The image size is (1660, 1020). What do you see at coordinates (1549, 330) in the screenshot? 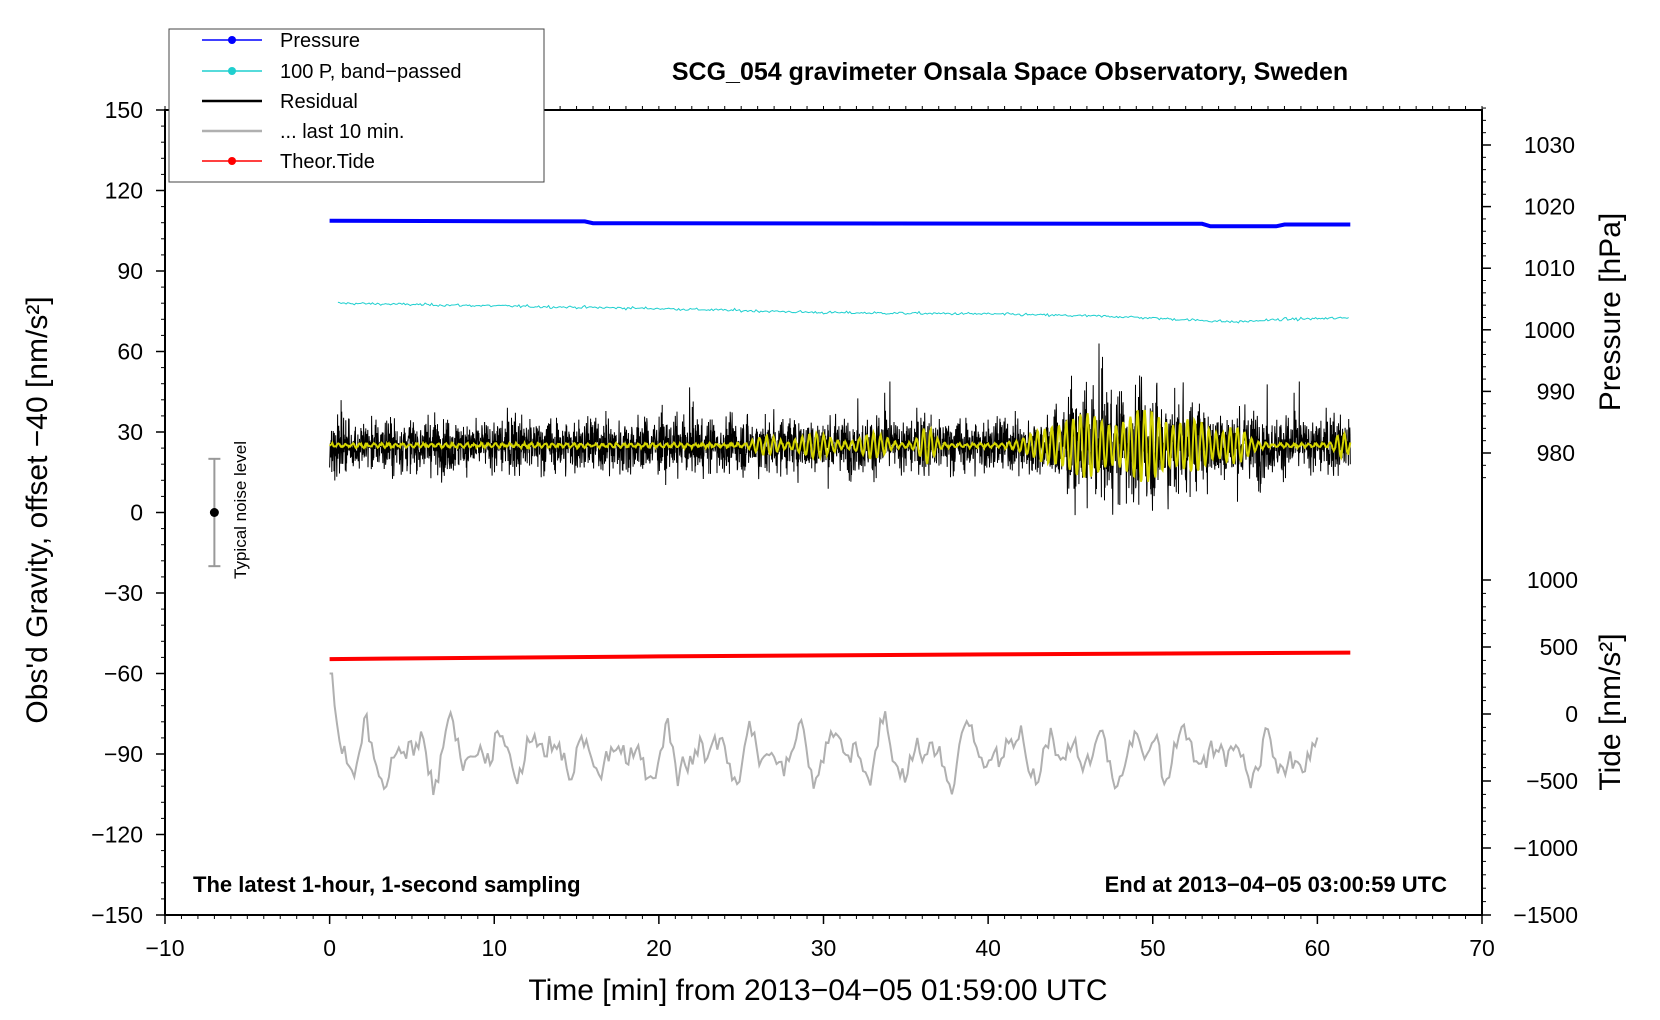
I see `pressure-tick-label: 1000` at bounding box center [1549, 330].